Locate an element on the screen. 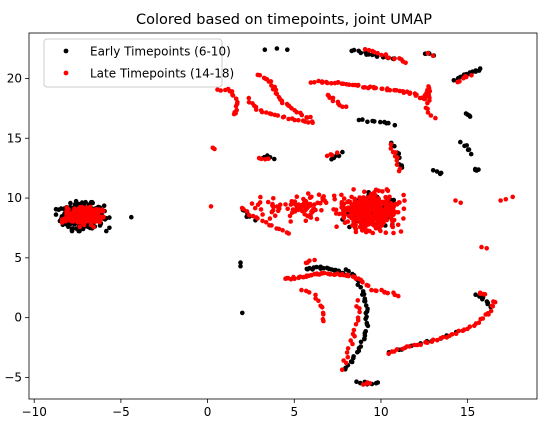 The height and width of the screenshot is (435, 546). chart-title: Colored based on timepoints, joint UMAP is located at coordinates (284, 20).